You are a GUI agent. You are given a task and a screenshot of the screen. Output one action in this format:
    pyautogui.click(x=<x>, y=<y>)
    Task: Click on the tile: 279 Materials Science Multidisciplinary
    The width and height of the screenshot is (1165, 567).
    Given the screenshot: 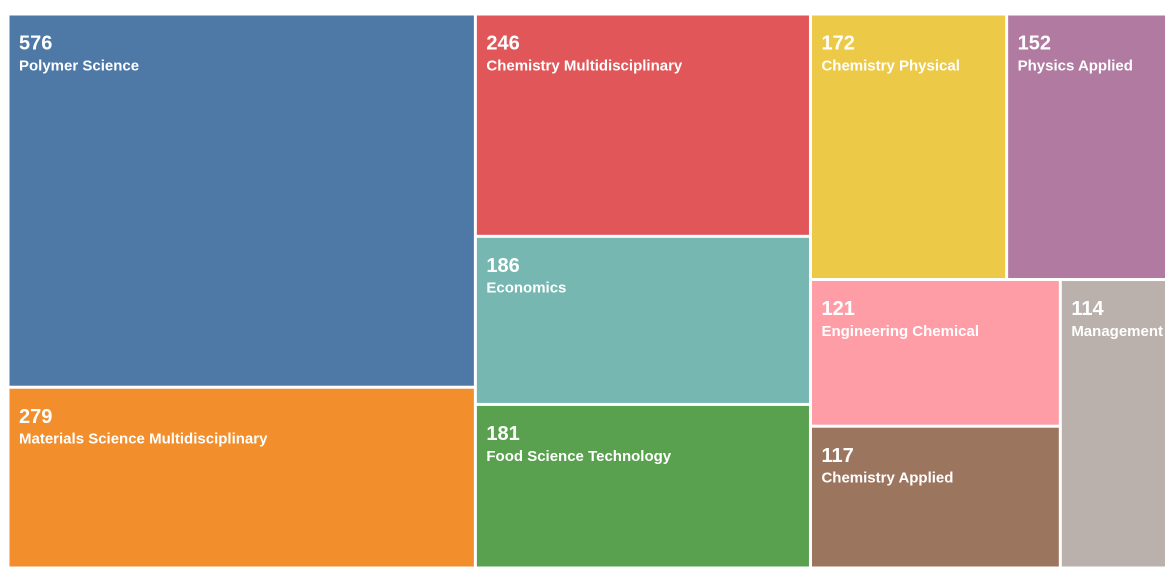 What is the action you would take?
    pyautogui.click(x=241, y=477)
    